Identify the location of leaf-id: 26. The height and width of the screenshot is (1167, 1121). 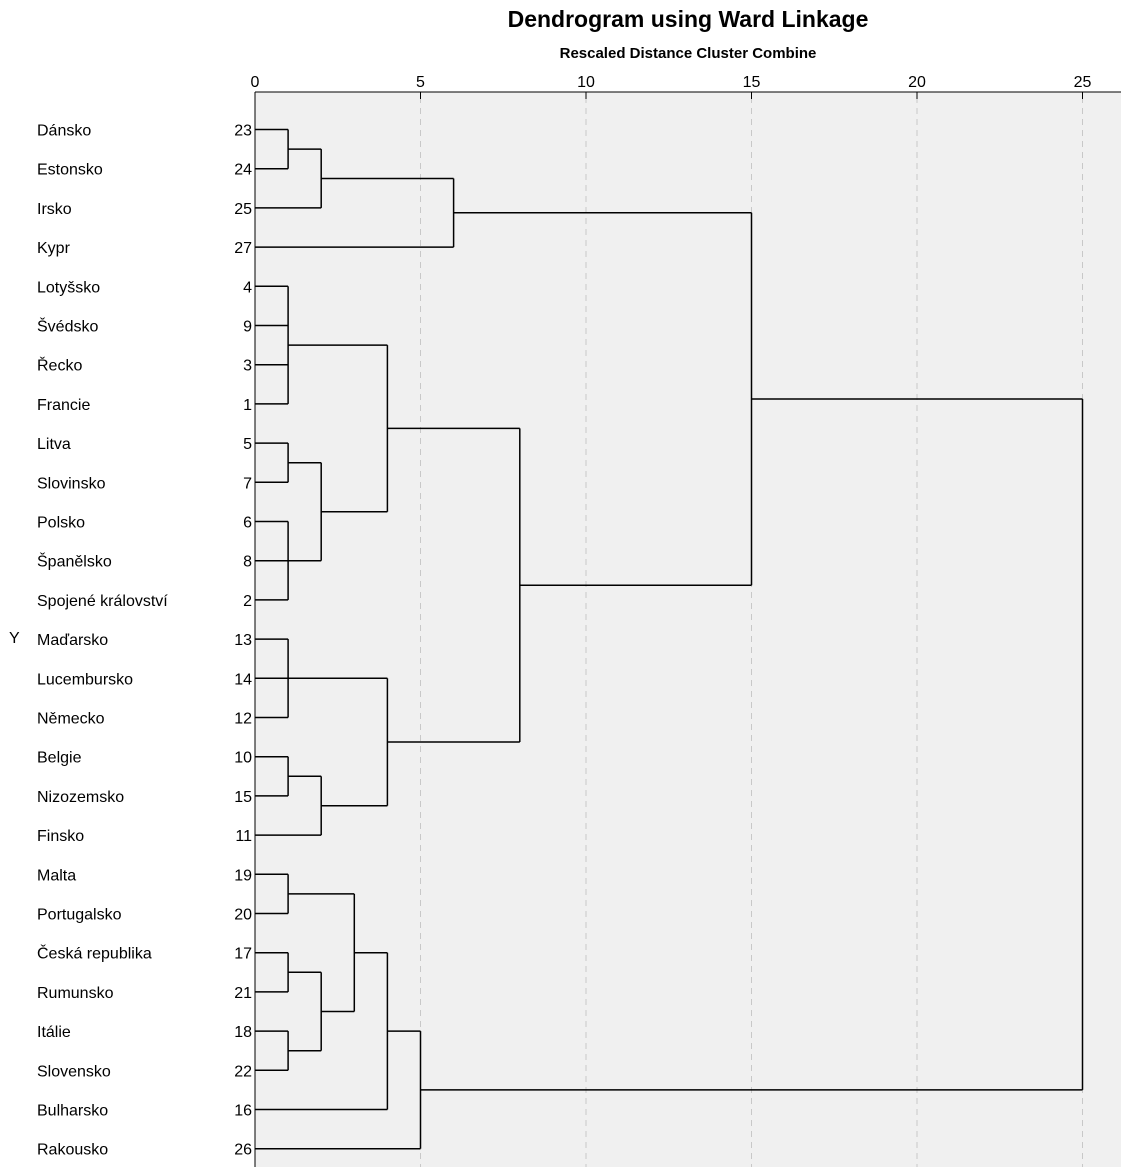
(243, 1150).